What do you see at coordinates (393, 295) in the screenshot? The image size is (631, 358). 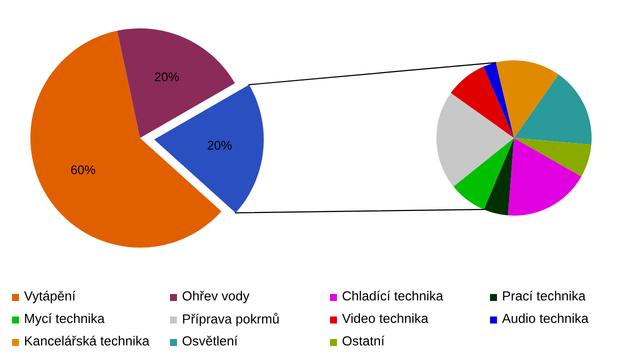 I see `legend-label: Chladící technika` at bounding box center [393, 295].